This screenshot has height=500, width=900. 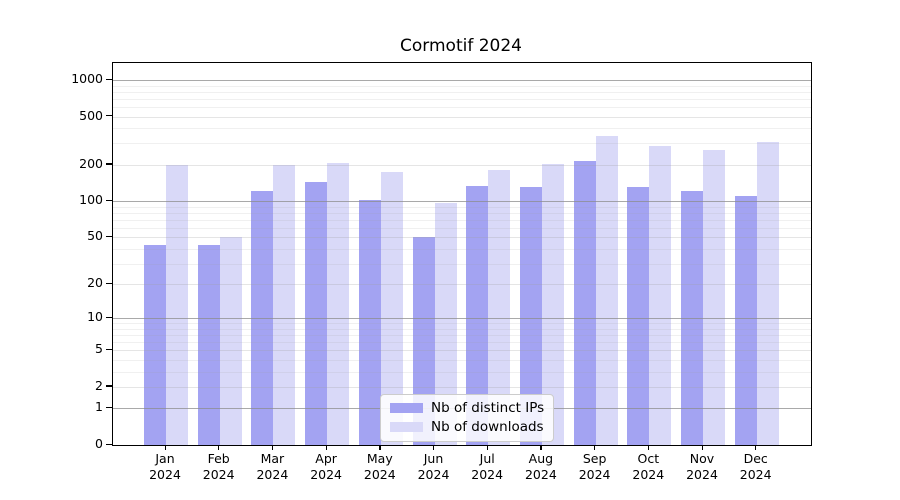 I want to click on bar-distinct-ips-oct, so click(x=638, y=316).